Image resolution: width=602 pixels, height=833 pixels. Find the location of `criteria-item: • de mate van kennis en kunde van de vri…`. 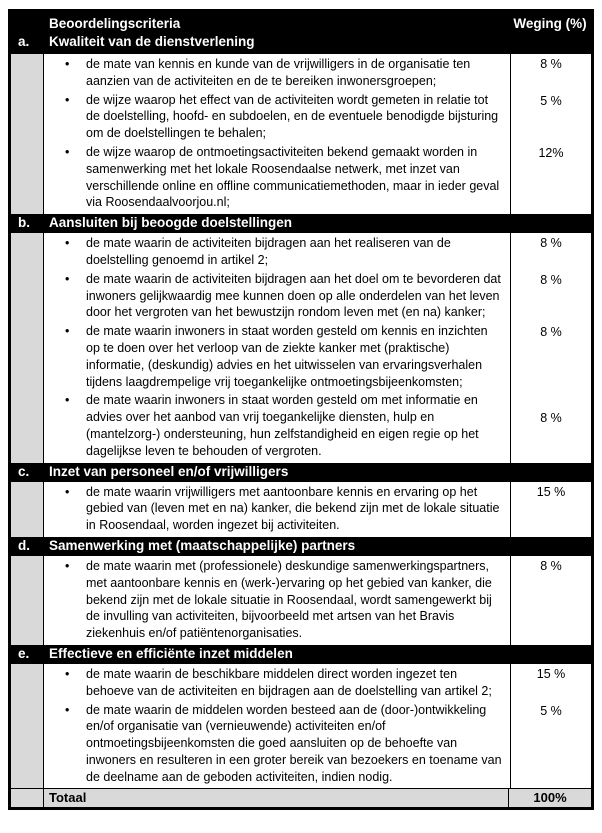

criteria-item: • de mate van kennis en kunde van de vri… is located at coordinates (317, 72).